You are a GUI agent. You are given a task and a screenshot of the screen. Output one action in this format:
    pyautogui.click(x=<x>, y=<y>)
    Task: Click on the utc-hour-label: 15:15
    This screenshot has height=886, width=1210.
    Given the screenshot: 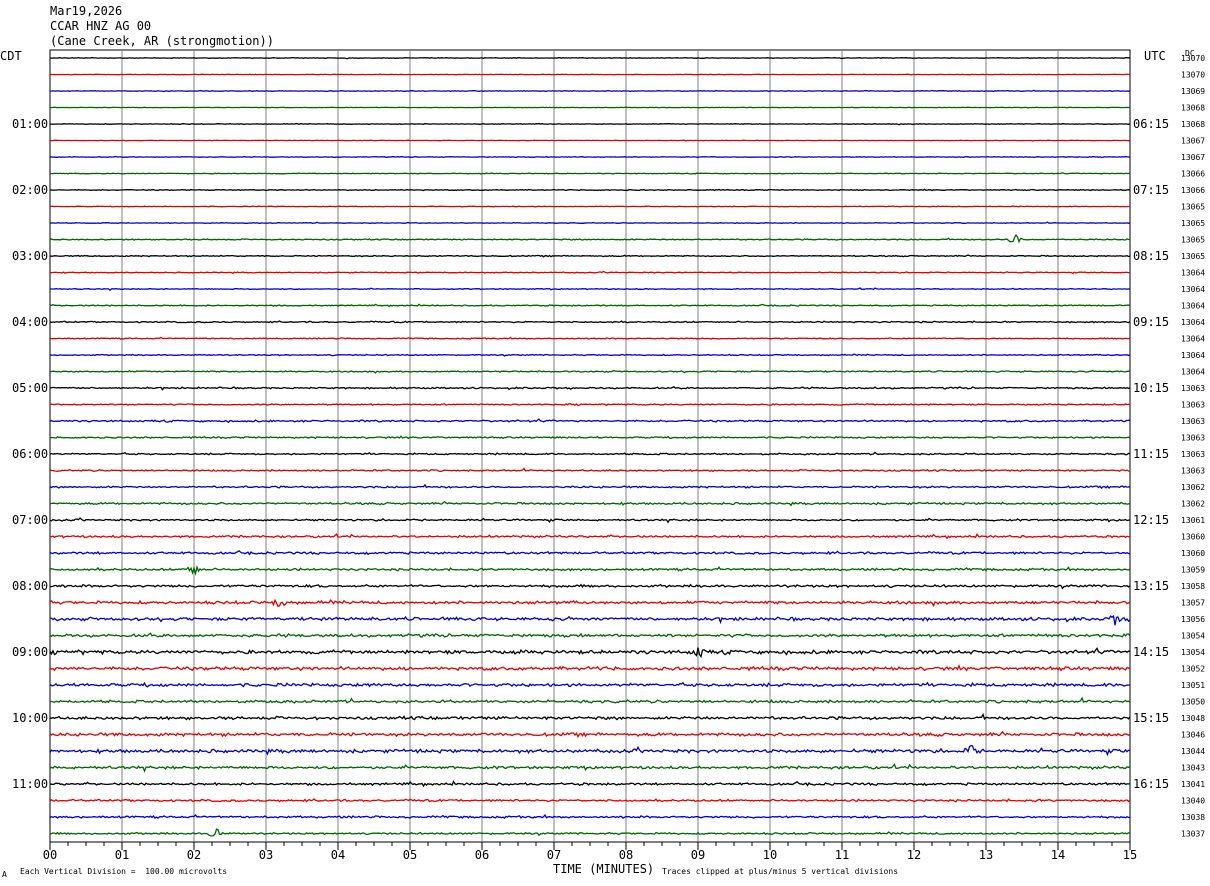 What is the action you would take?
    pyautogui.click(x=1151, y=718)
    